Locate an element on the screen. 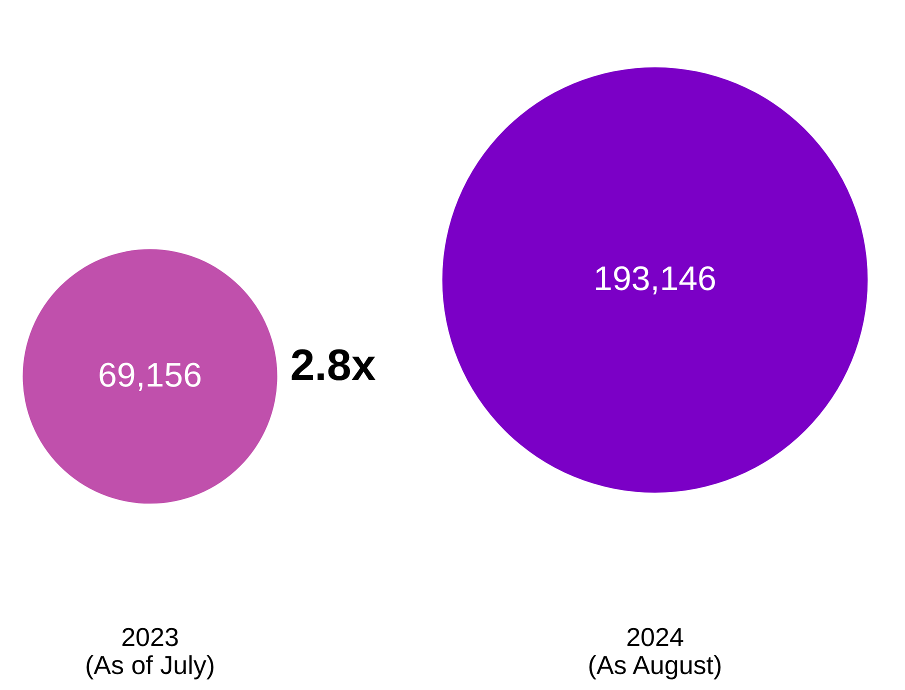  category-label: 2024 (As August) is located at coordinates (655, 651).